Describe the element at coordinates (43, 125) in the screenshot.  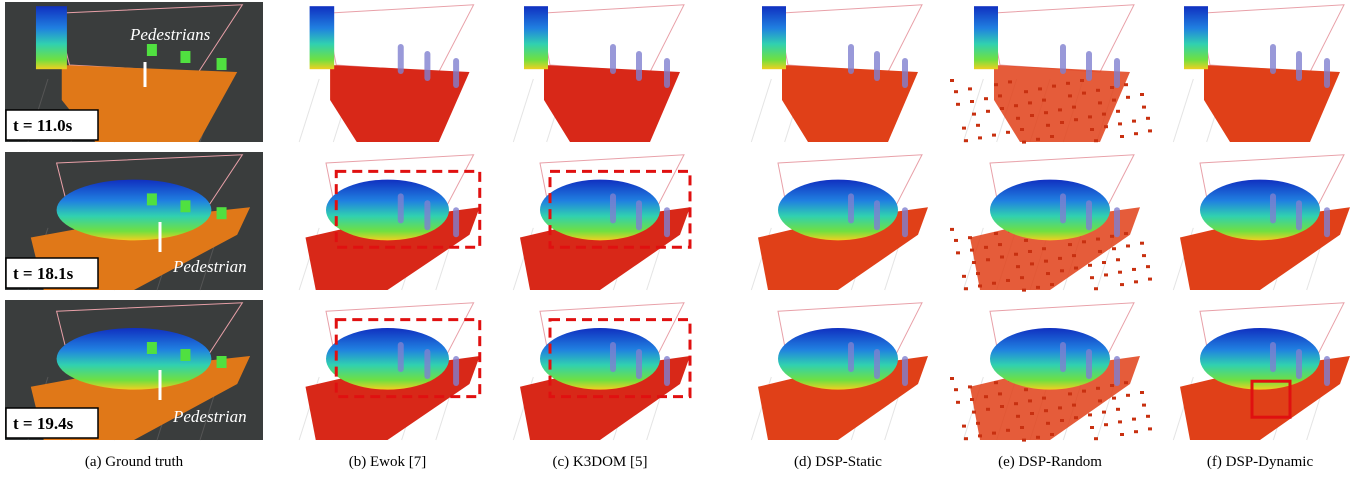
I see `time-label: t = 11.0s` at that location.